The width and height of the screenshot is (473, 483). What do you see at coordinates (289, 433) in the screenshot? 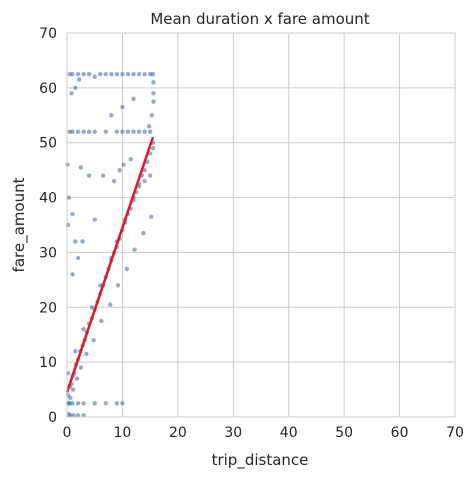
I see `x-tick-label: 40` at bounding box center [289, 433].